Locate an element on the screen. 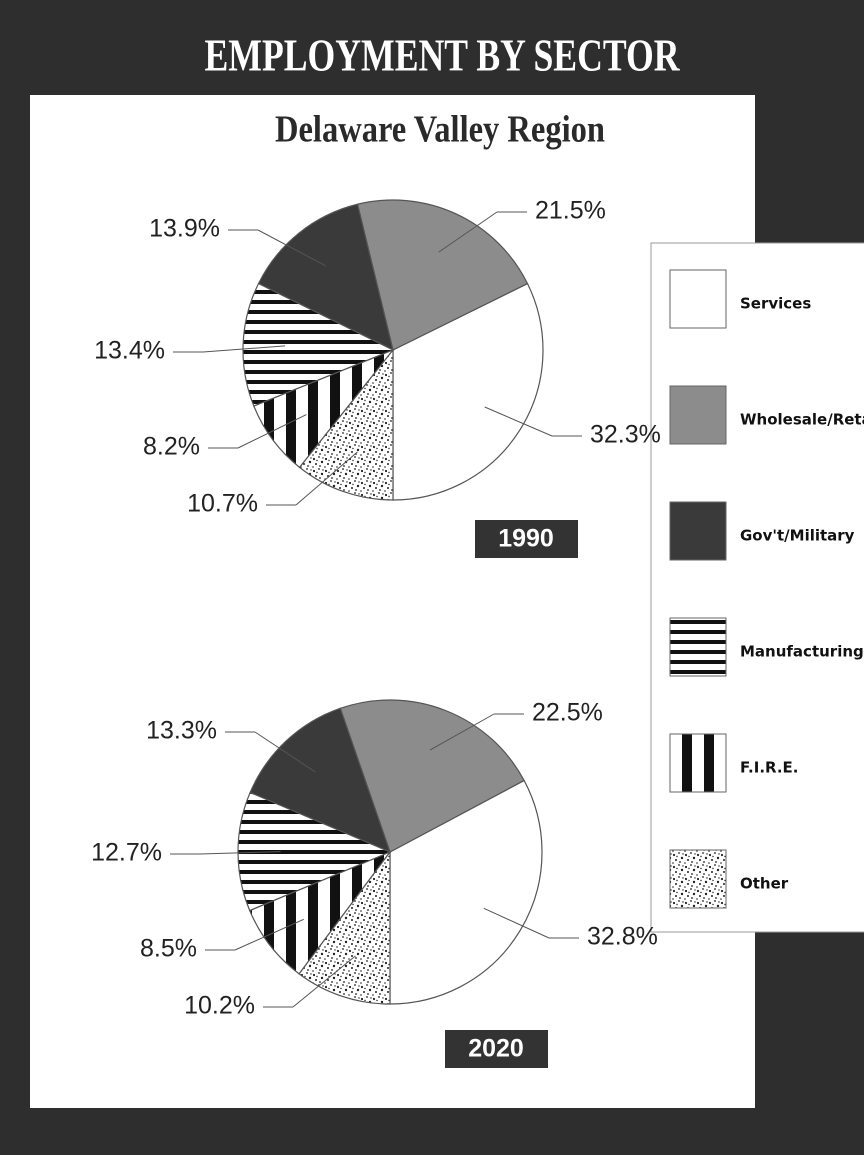 This screenshot has height=1155, width=864. data-label: 13.9% is located at coordinates (184, 229).